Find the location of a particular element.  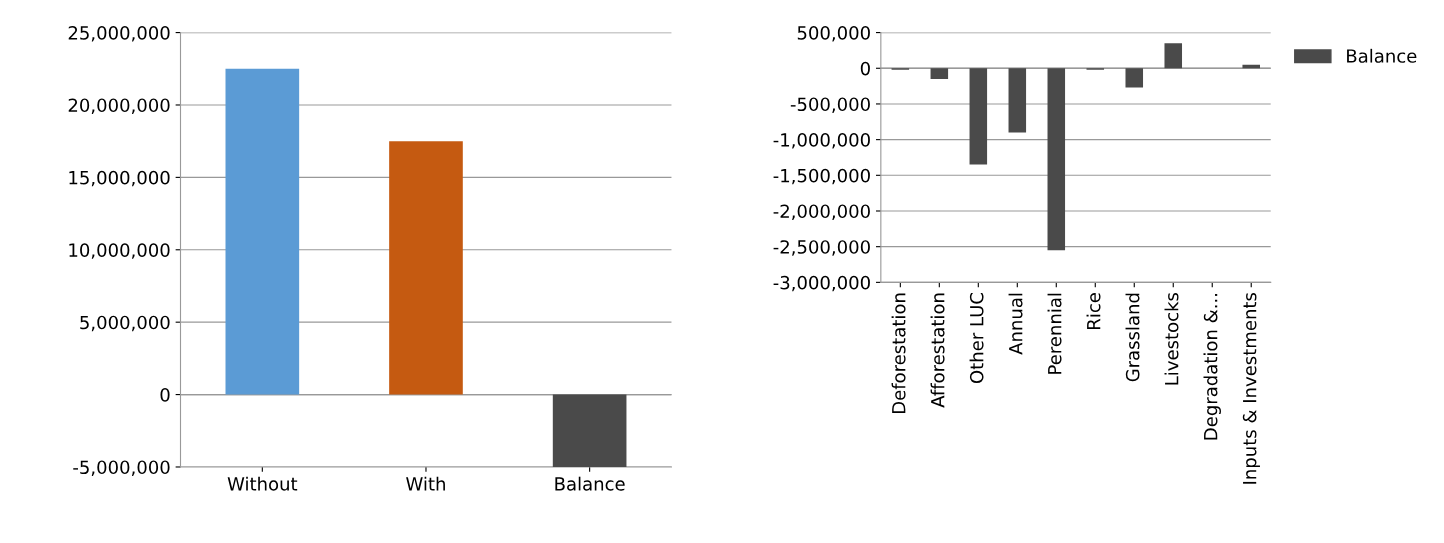

y-tick-label: 25,000,000 is located at coordinates (119, 34).